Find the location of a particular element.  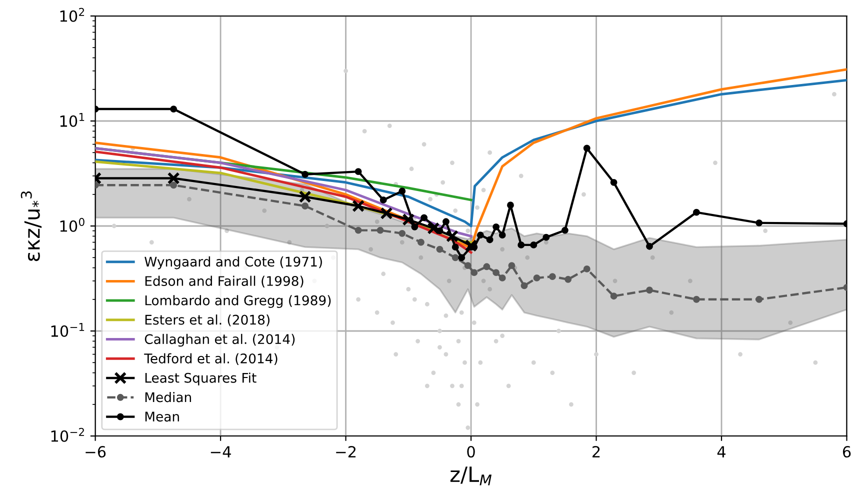

x-tick-label: −4 is located at coordinates (220, 452).